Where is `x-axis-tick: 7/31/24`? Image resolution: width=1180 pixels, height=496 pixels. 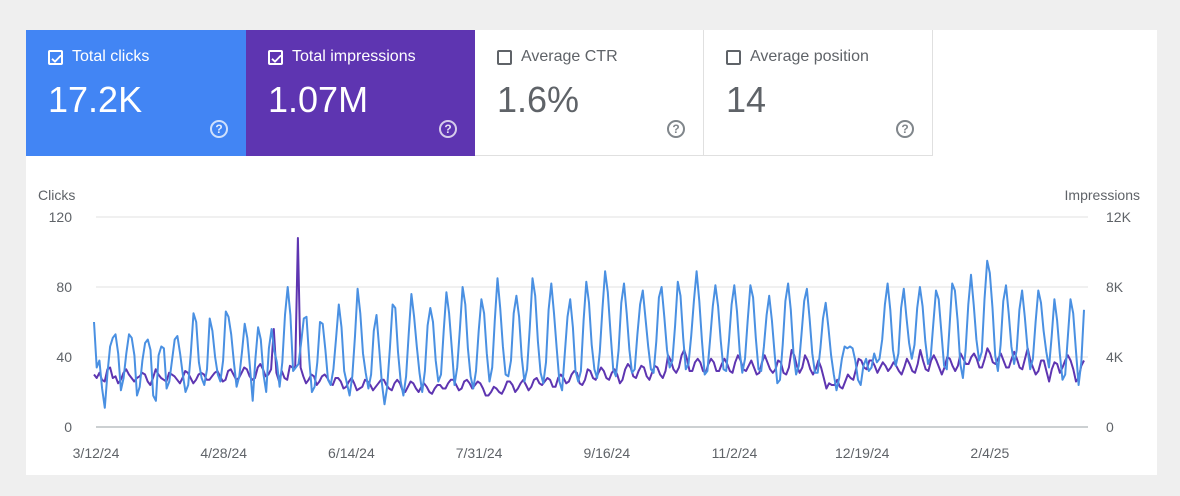 x-axis-tick: 7/31/24 is located at coordinates (479, 453).